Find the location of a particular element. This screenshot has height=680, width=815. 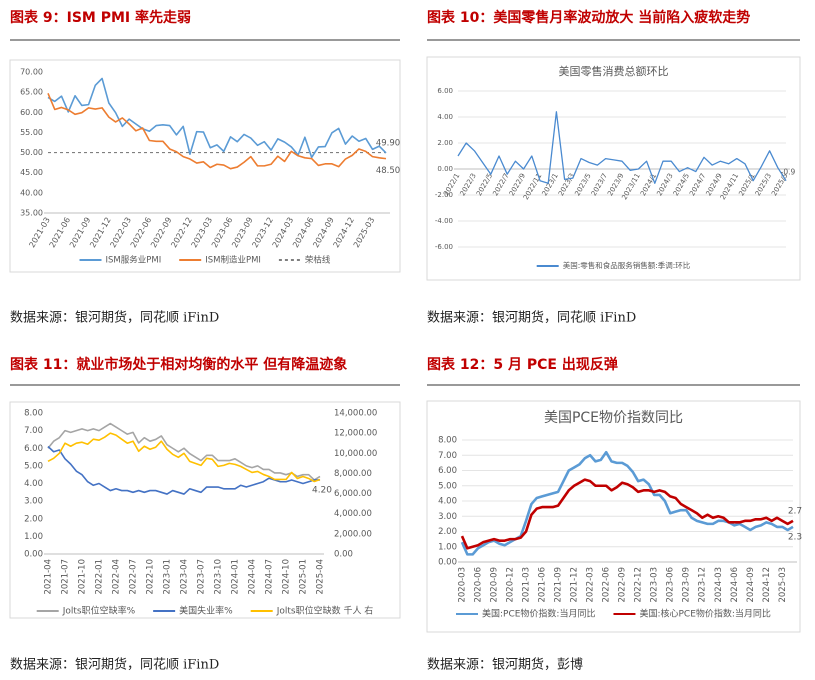

x-tick-label: 2023-10 is located at coordinates (219, 577).